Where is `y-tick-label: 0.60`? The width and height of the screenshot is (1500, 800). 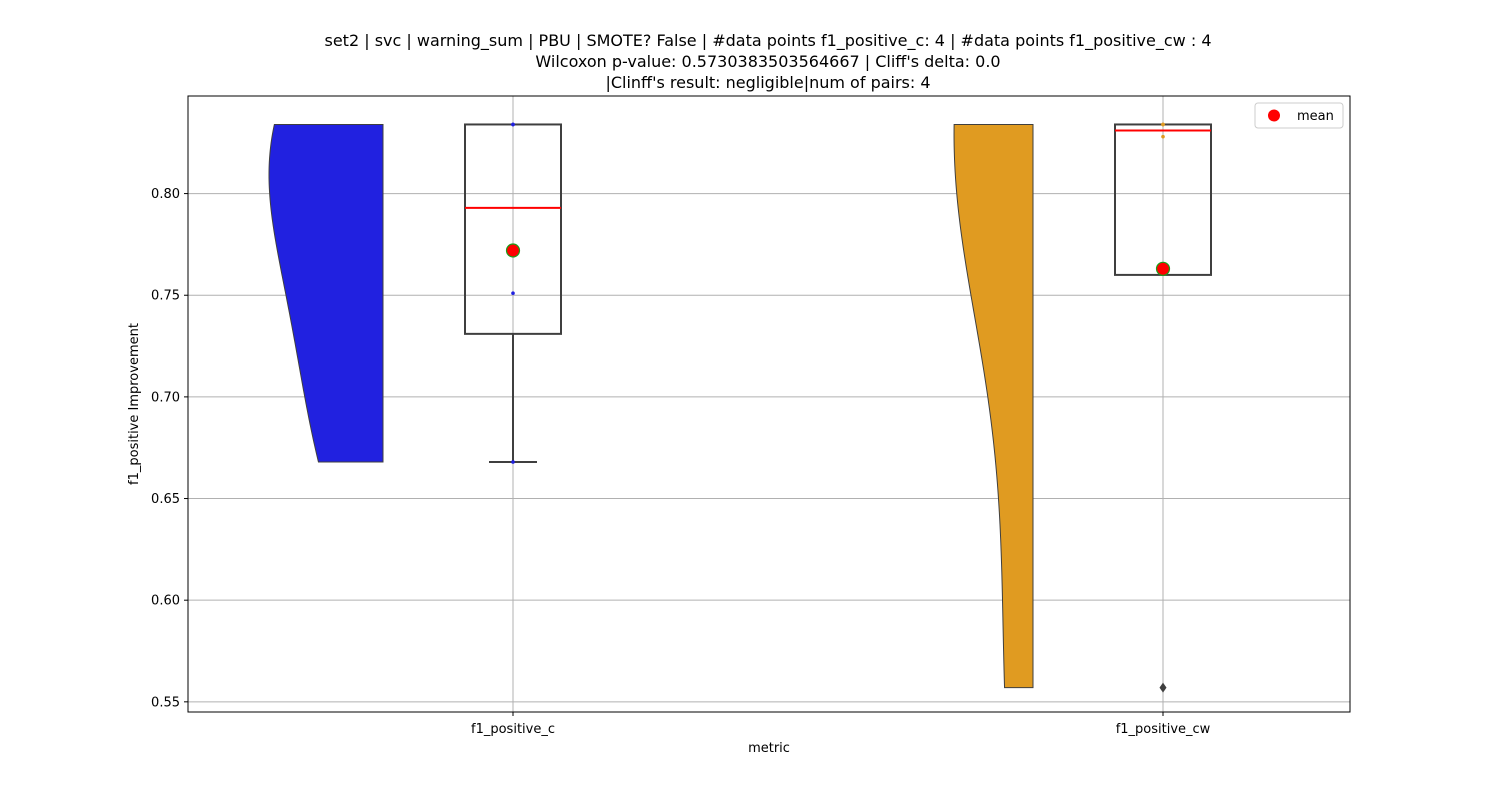
y-tick-label: 0.60 is located at coordinates (165, 601).